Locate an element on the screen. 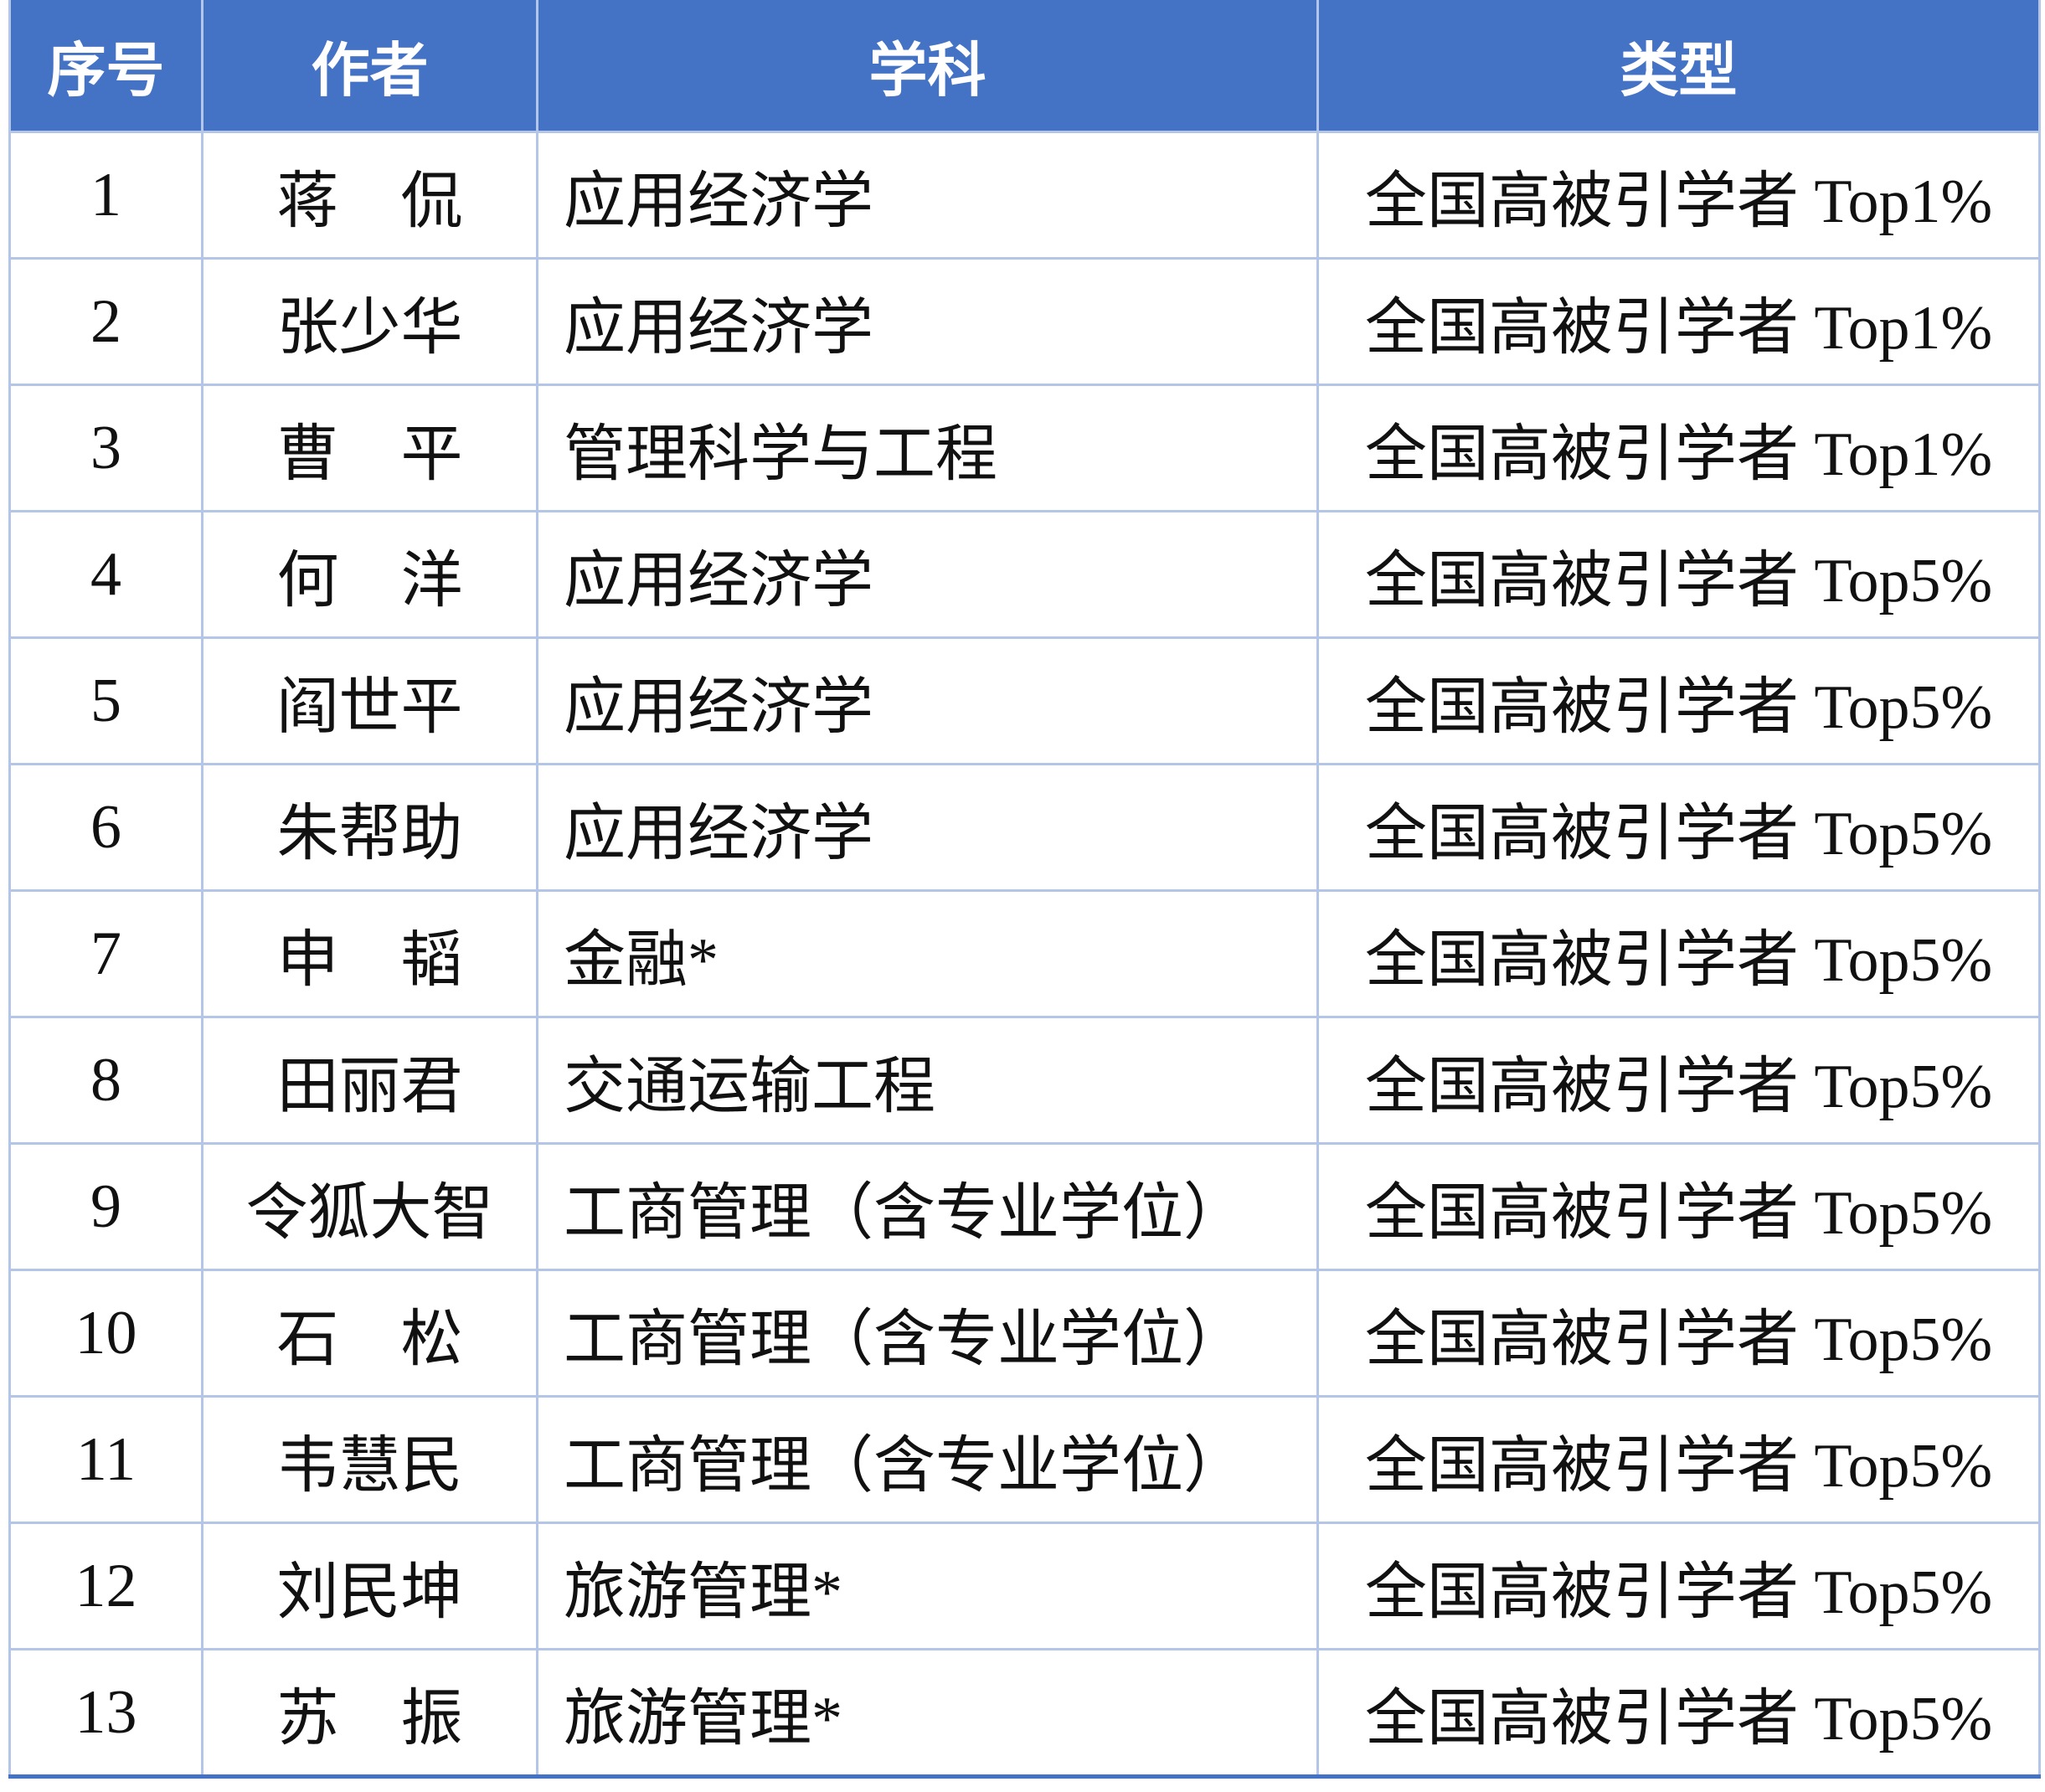  row-number: 10 is located at coordinates (106, 1333).